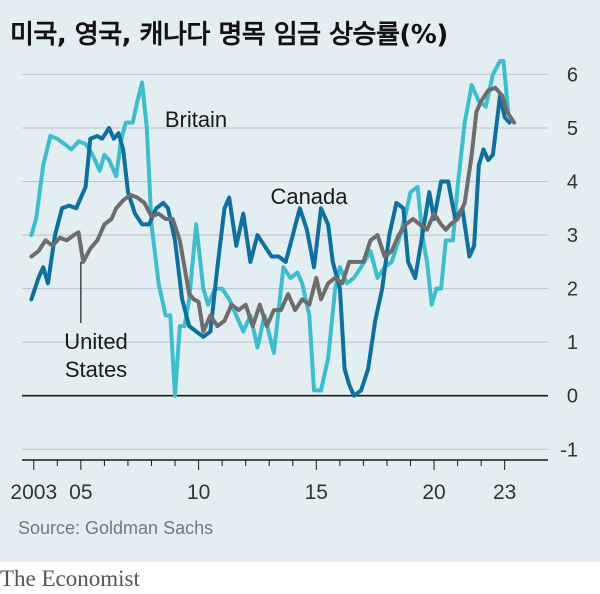 The width and height of the screenshot is (600, 594). Describe the element at coordinates (572, 290) in the screenshot. I see `y-tick-label: 2` at that location.